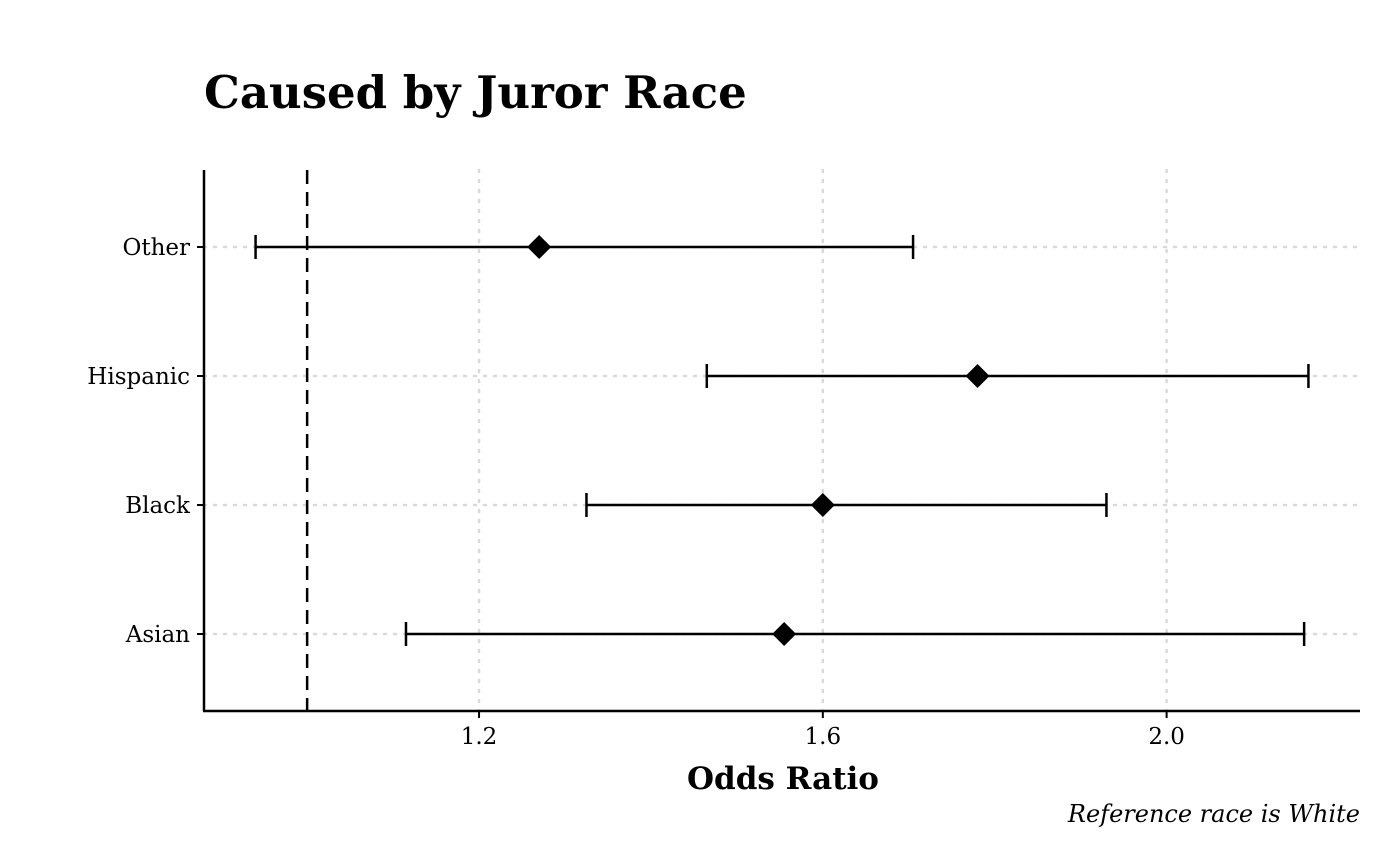 This screenshot has height=865, width=1400. Describe the element at coordinates (823, 737) in the screenshot. I see `x-tick-label: 1.6` at that location.